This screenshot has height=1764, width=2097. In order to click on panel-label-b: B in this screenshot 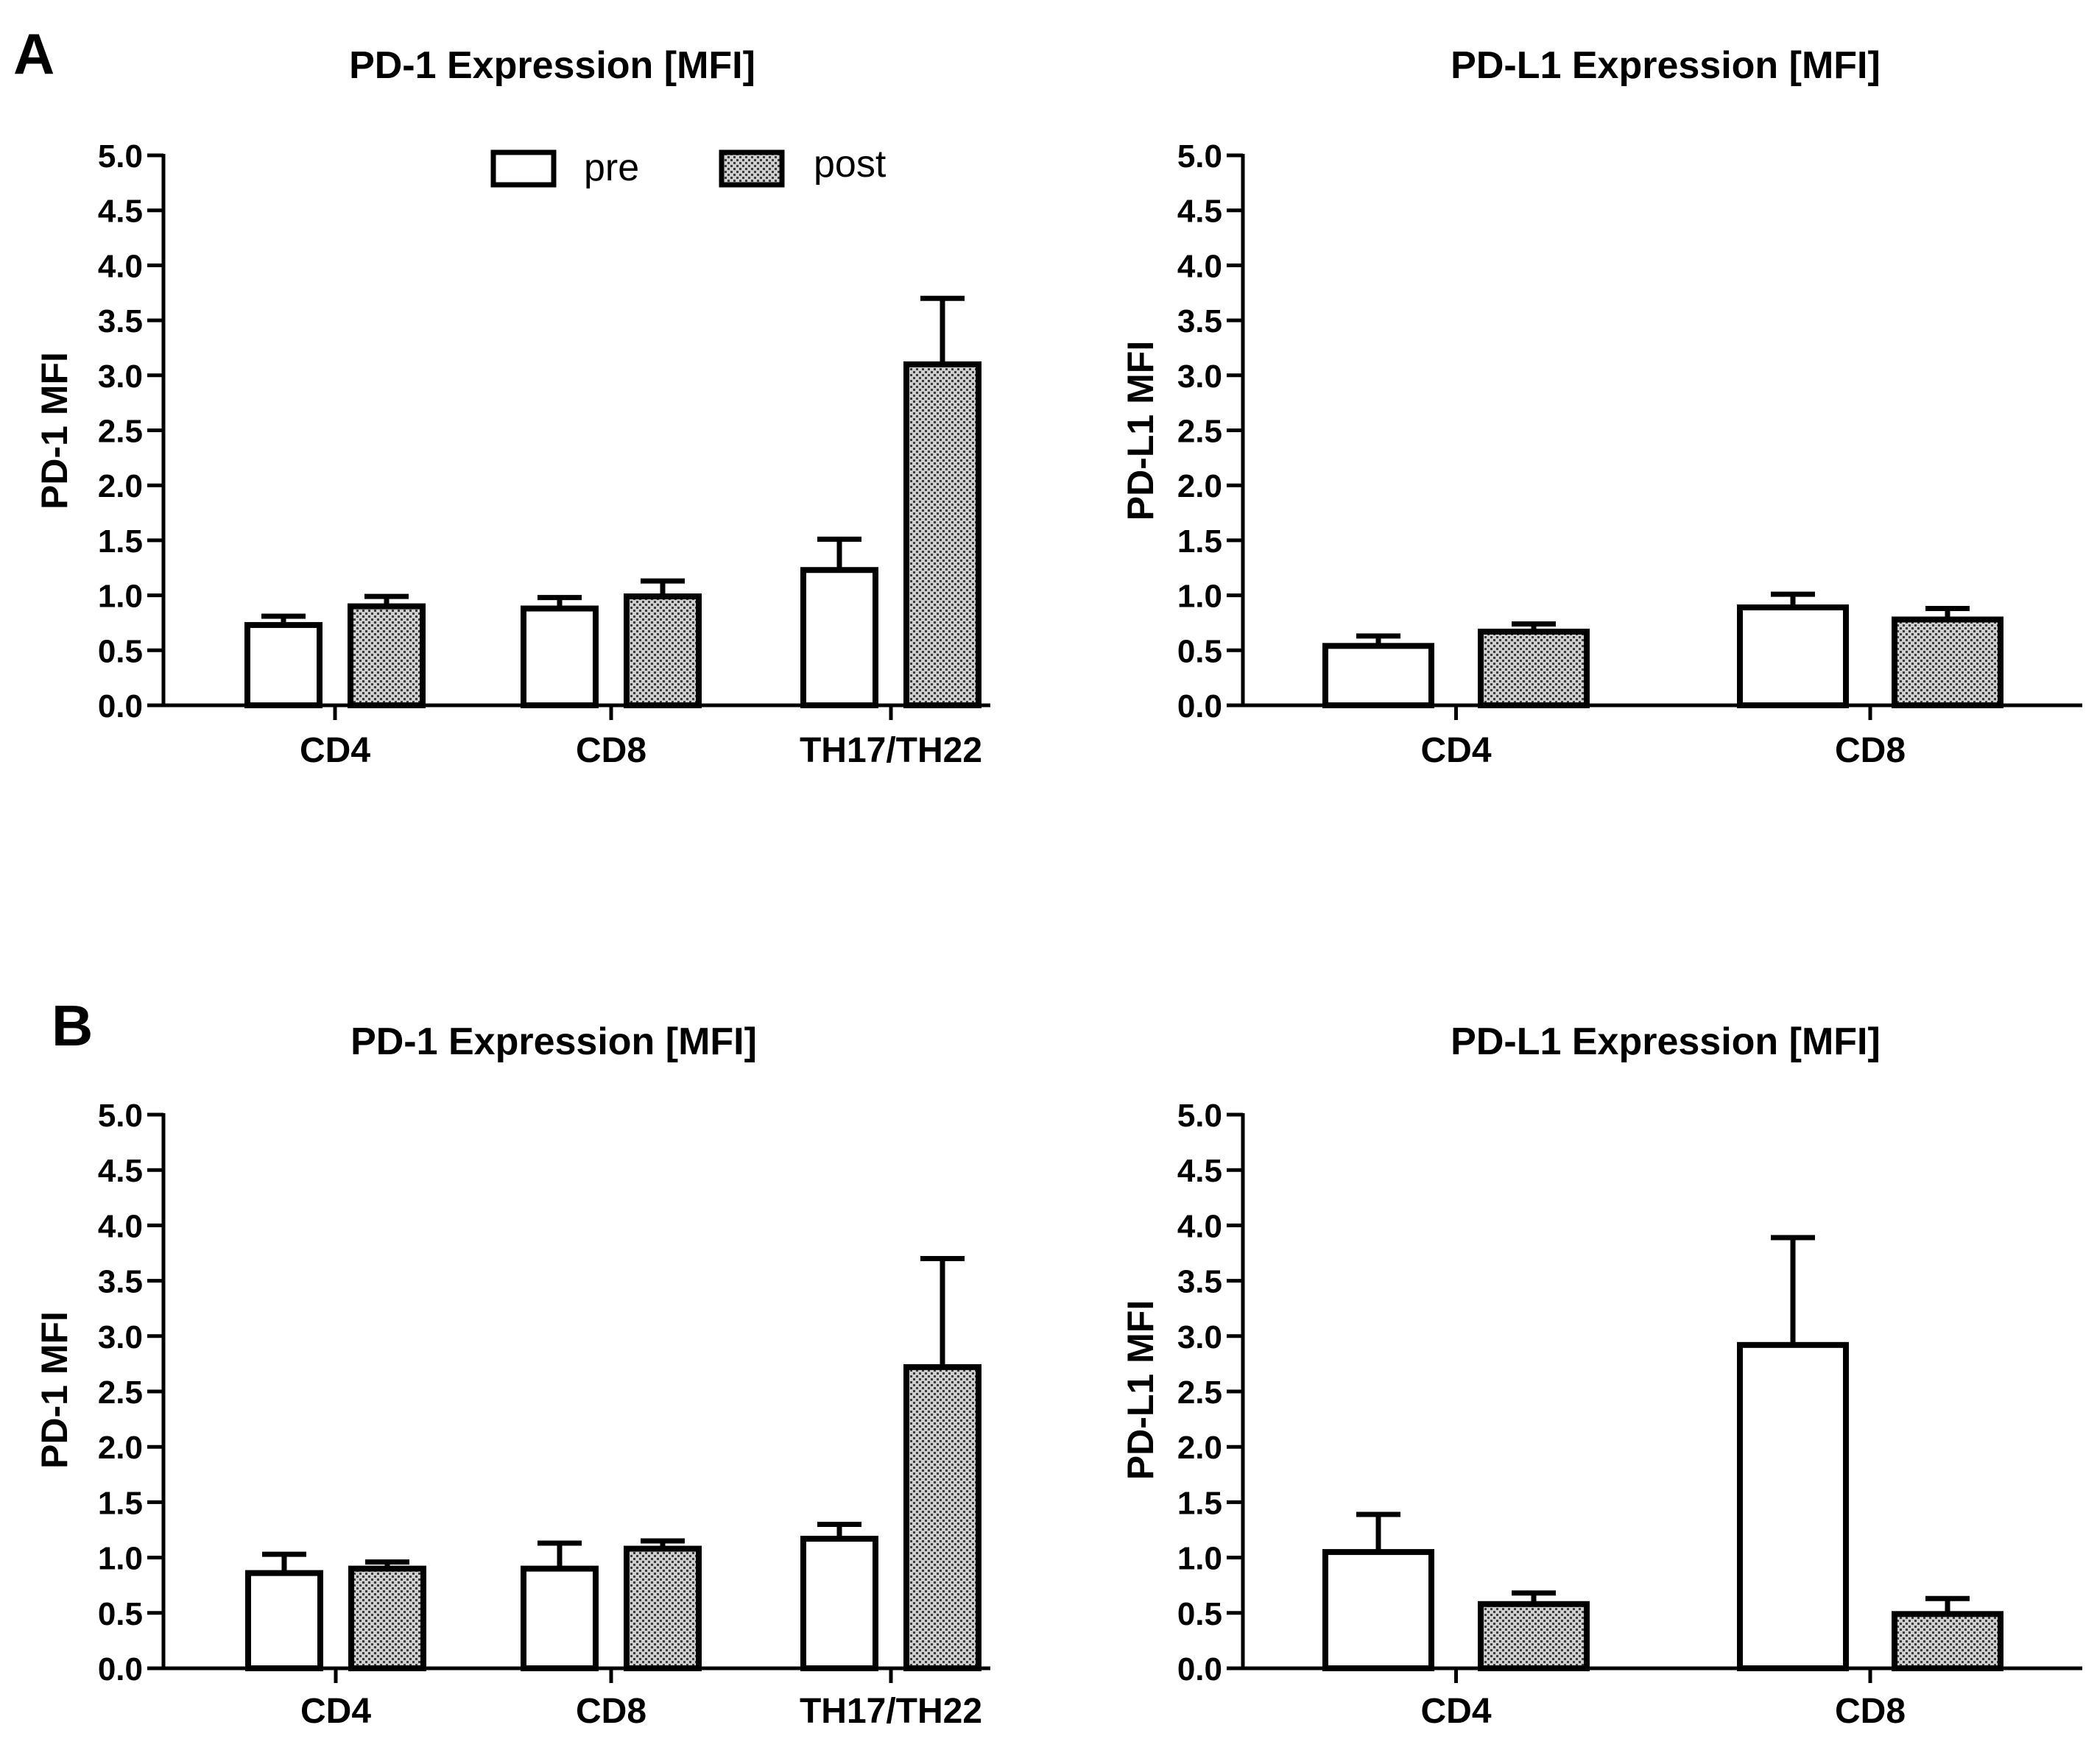, I will do `click(72, 1026)`.